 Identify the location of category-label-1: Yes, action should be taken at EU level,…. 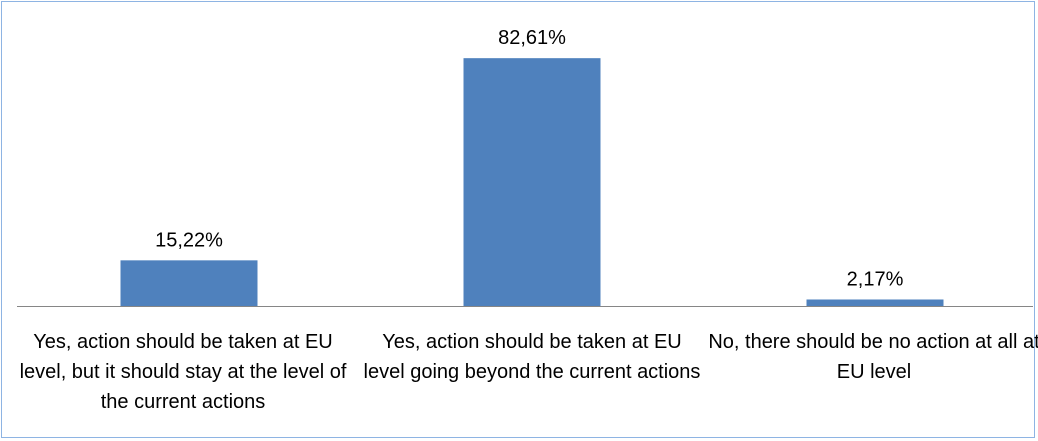
(183, 372).